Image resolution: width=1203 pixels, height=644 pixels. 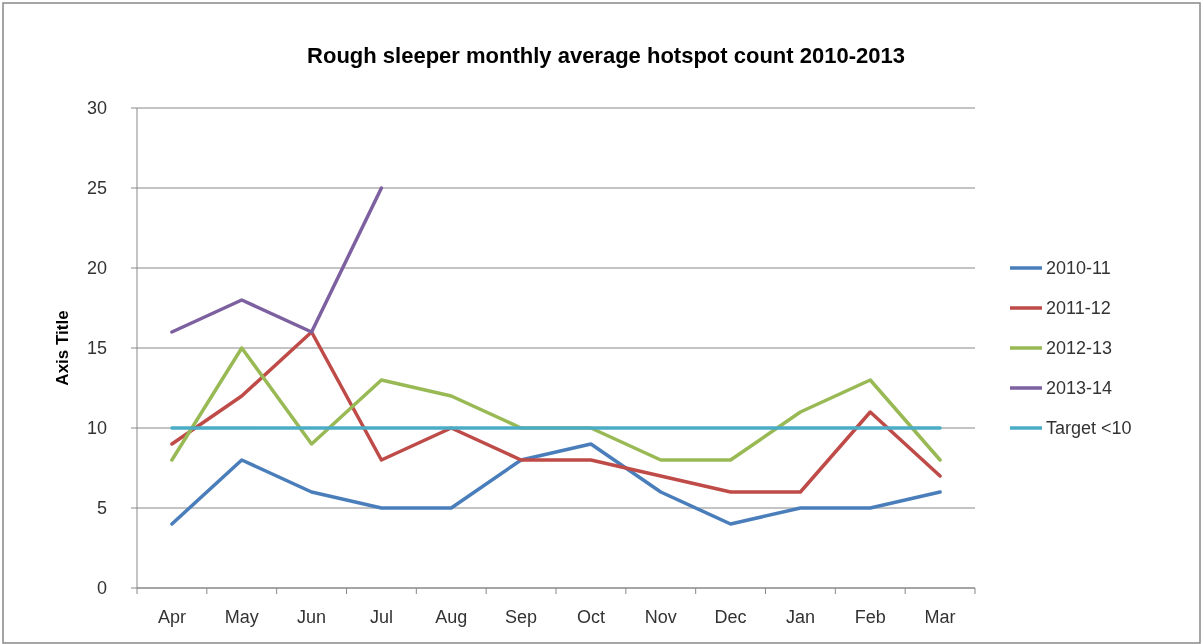 What do you see at coordinates (606, 55) in the screenshot?
I see `chart-title: Rough sleeper monthly average hotspot count 2010-2013` at bounding box center [606, 55].